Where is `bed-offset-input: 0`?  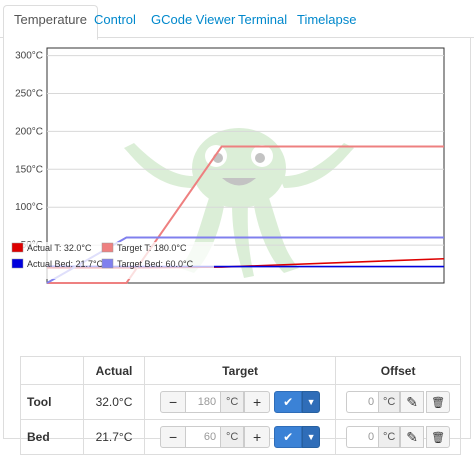 bed-offset-input: 0 is located at coordinates (362, 437).